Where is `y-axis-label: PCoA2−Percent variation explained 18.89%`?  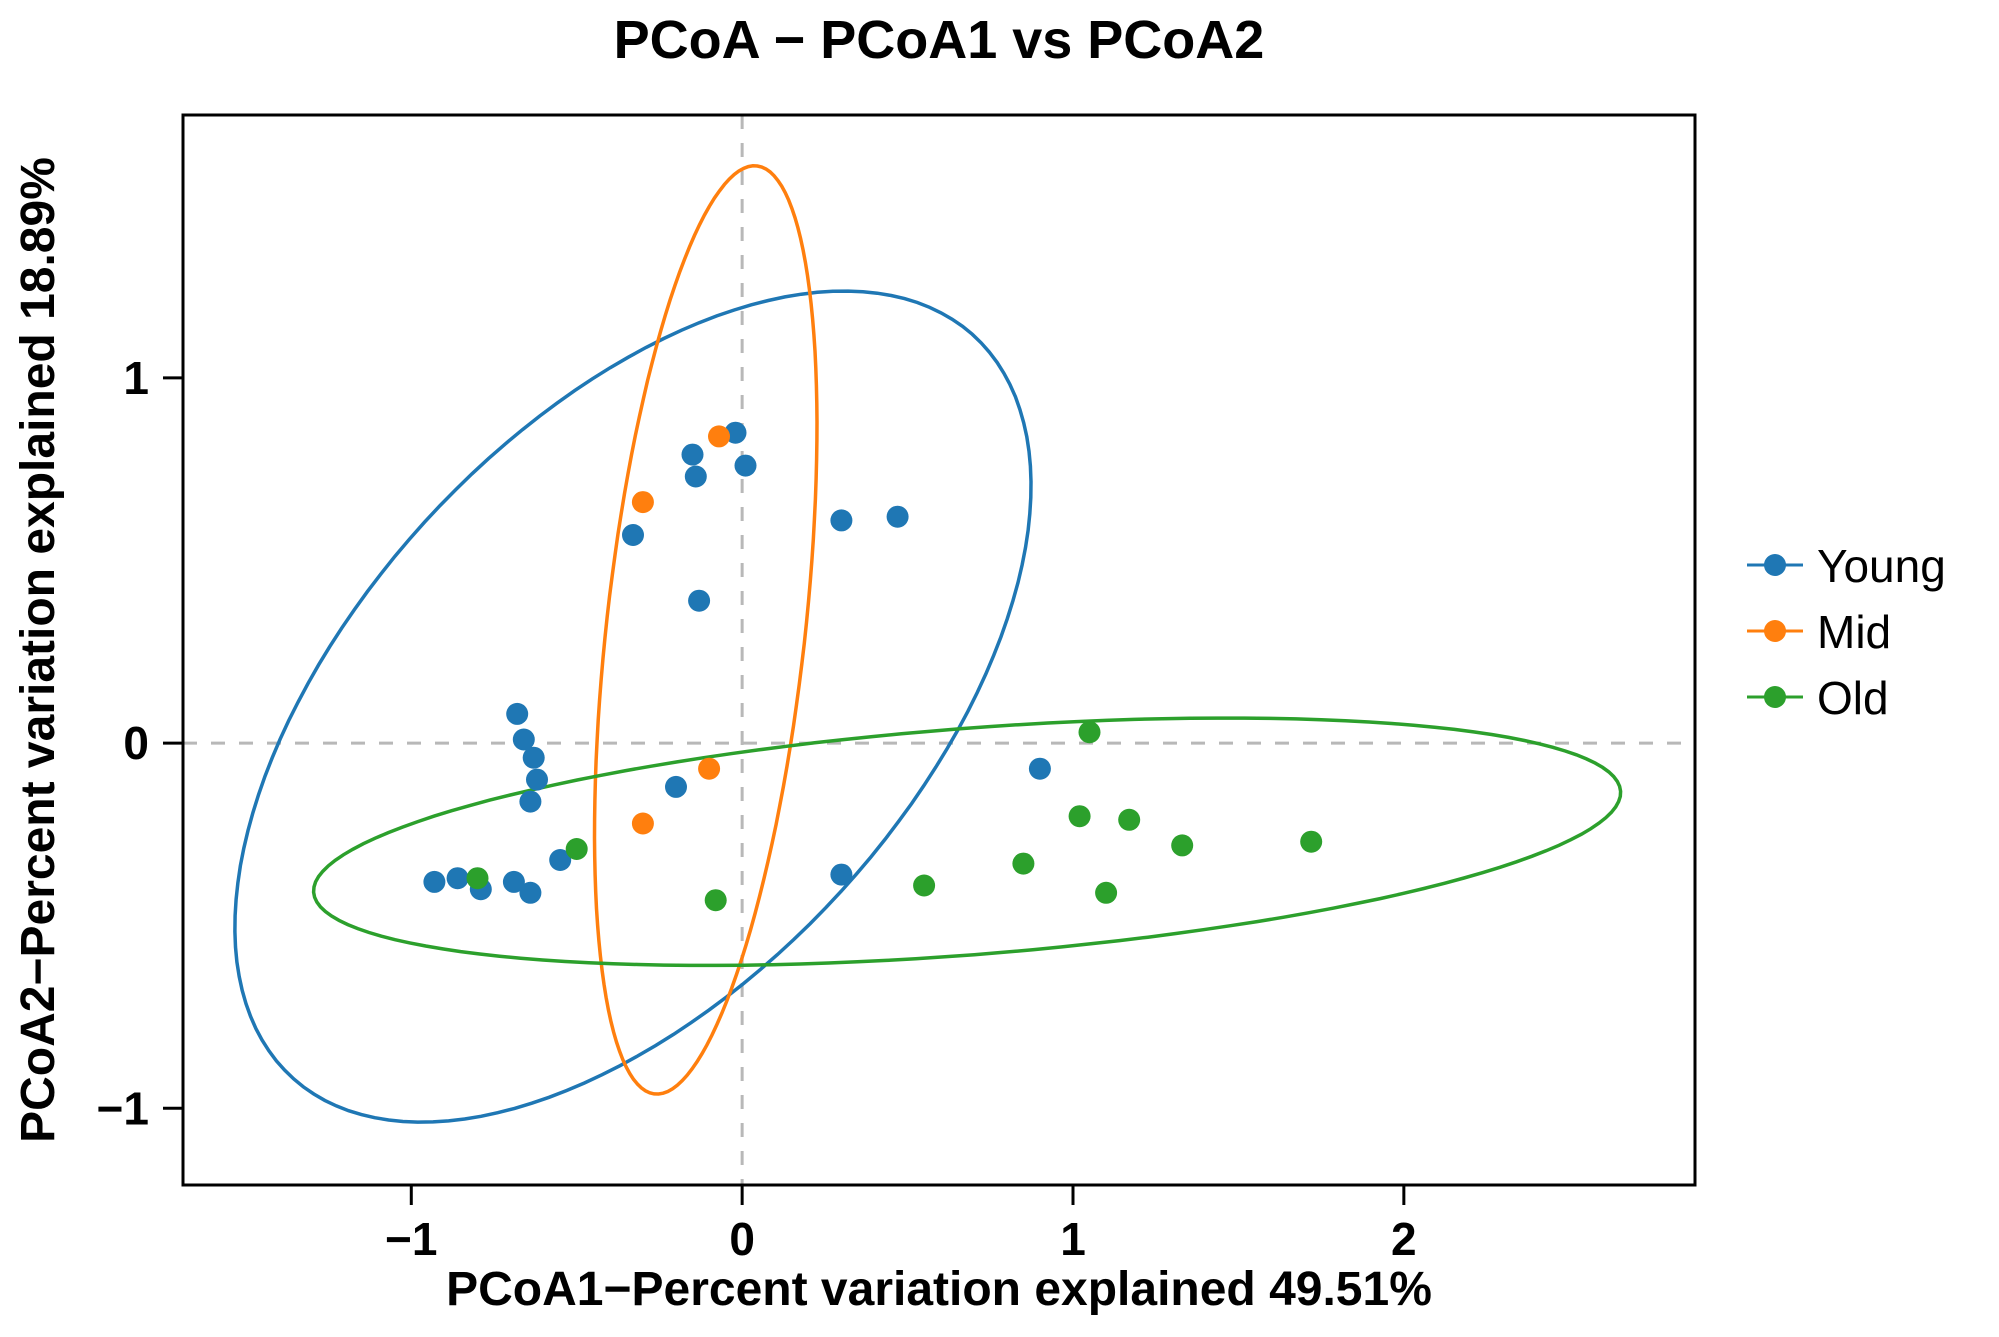 y-axis-label: PCoA2−Percent variation explained 18.89% is located at coordinates (38, 650).